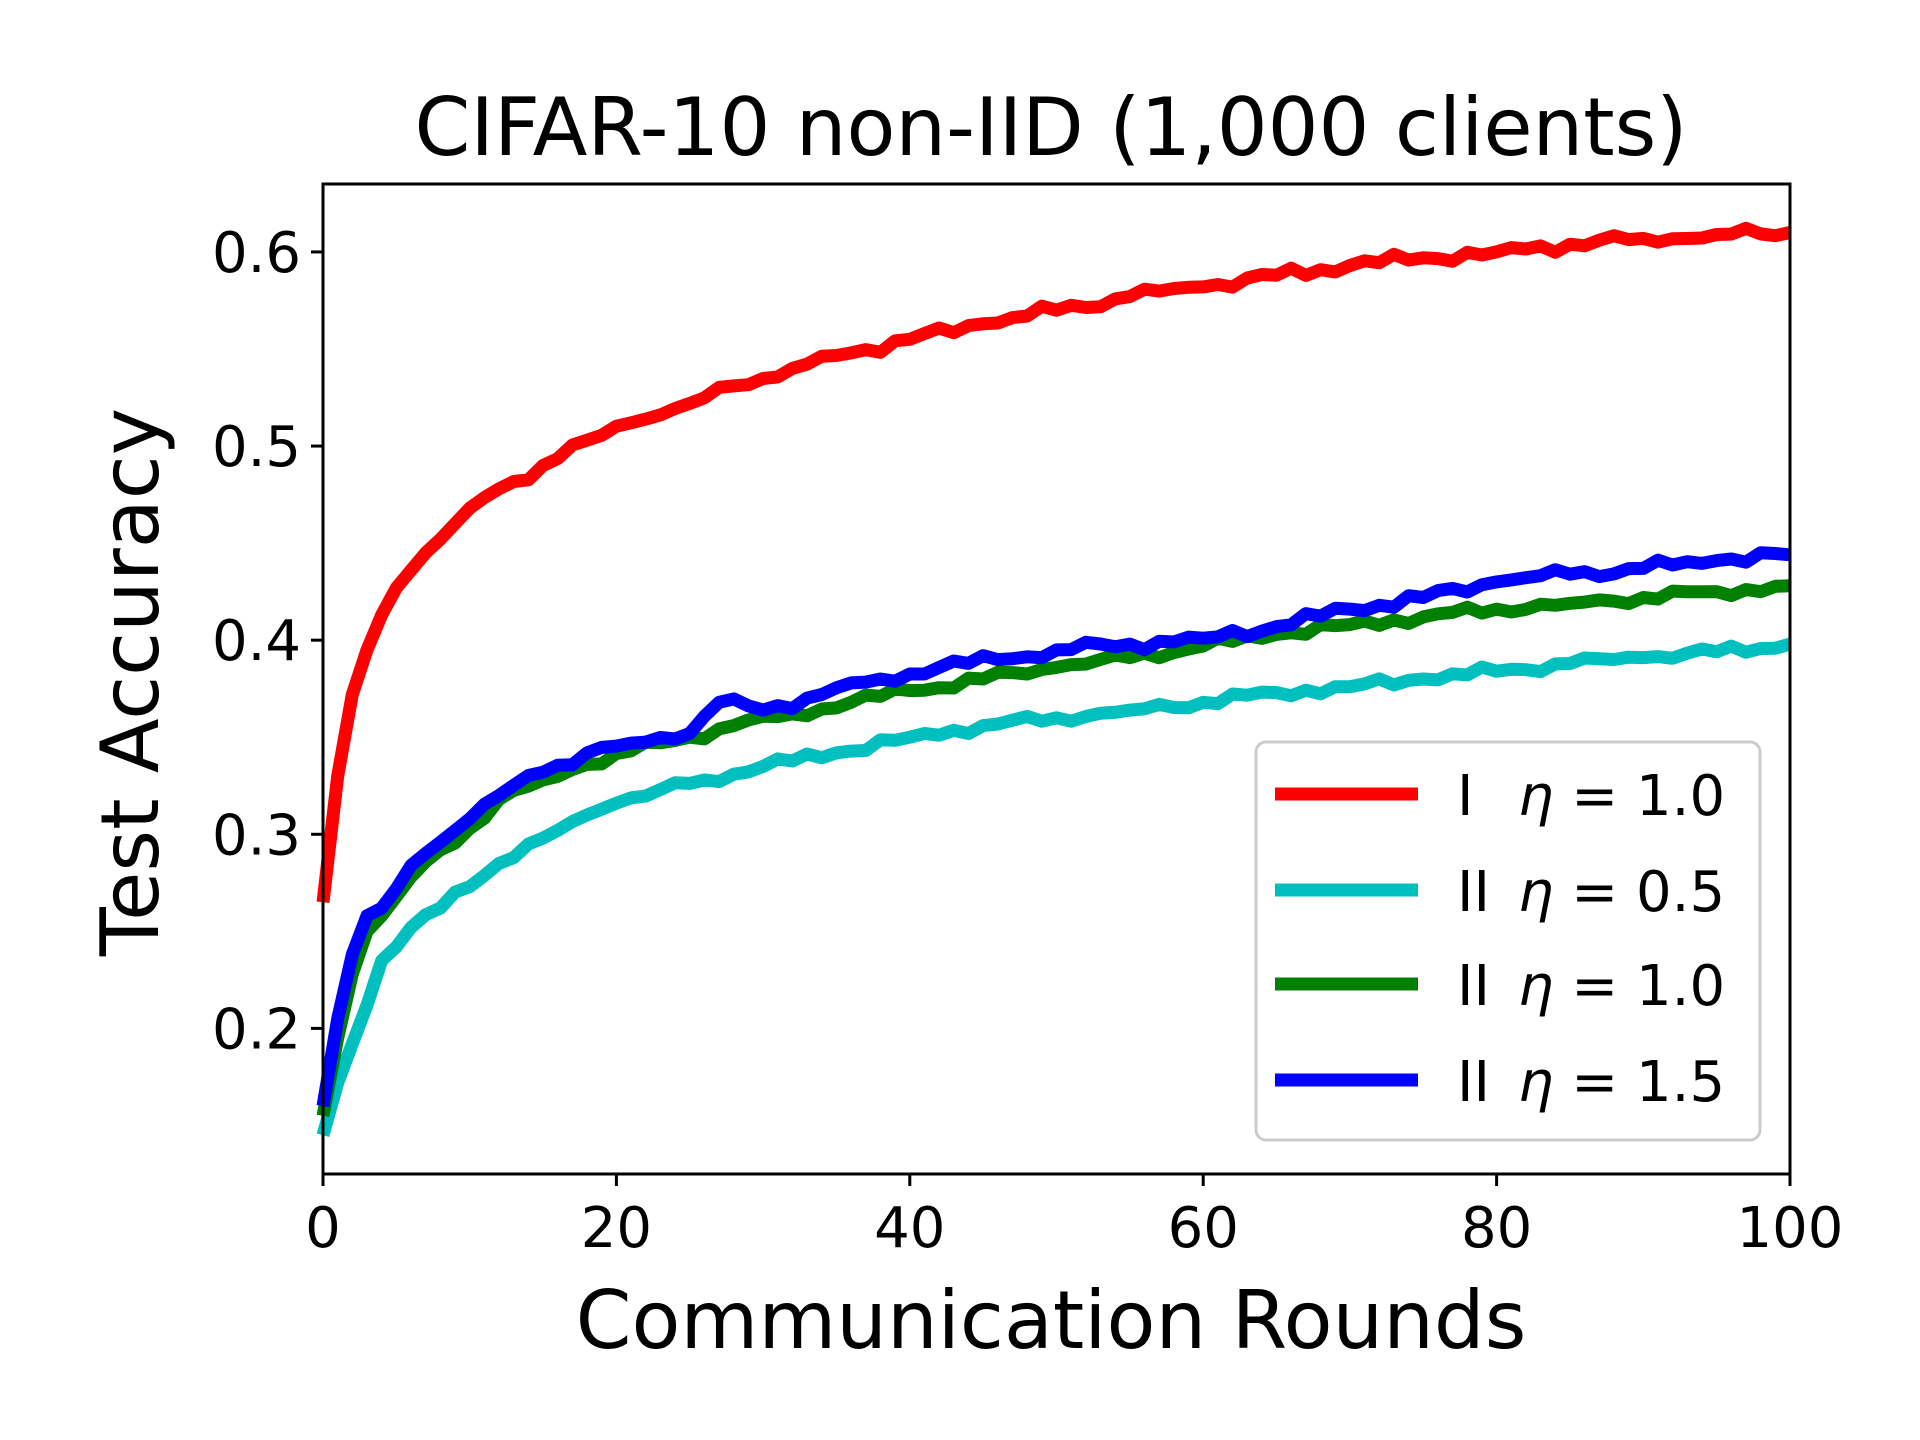 This screenshot has height=1440, width=1920. Describe the element at coordinates (616, 1228) in the screenshot. I see `x-tick-label: 20` at that location.